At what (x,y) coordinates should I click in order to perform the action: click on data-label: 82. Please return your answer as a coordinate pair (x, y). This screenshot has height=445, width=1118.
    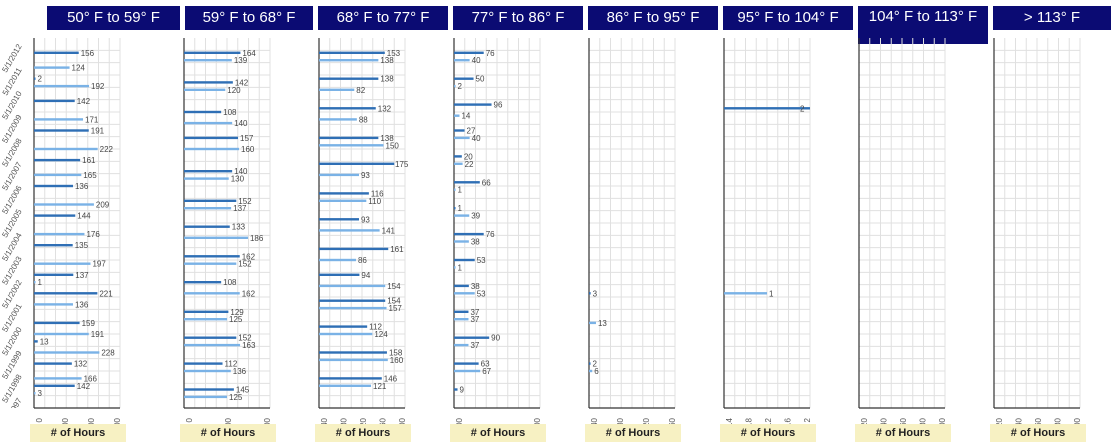
    Looking at the image, I should click on (360, 90).